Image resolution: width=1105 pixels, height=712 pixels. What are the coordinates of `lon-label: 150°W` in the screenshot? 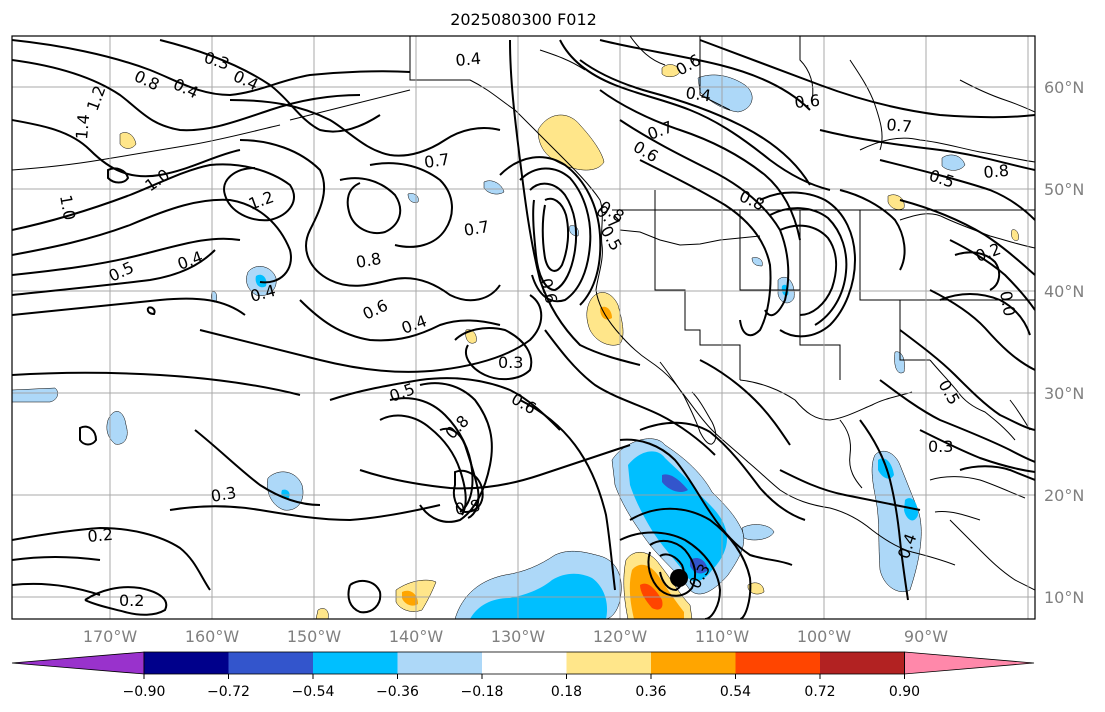 It's located at (314, 636).